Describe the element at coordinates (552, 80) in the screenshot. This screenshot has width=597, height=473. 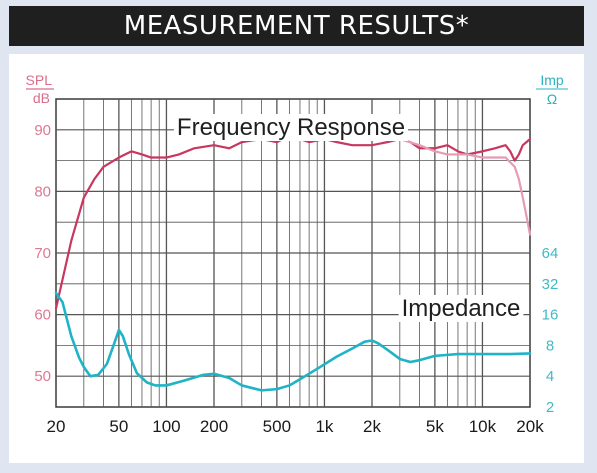
I see `right-axis-unit-top: Imp` at that location.